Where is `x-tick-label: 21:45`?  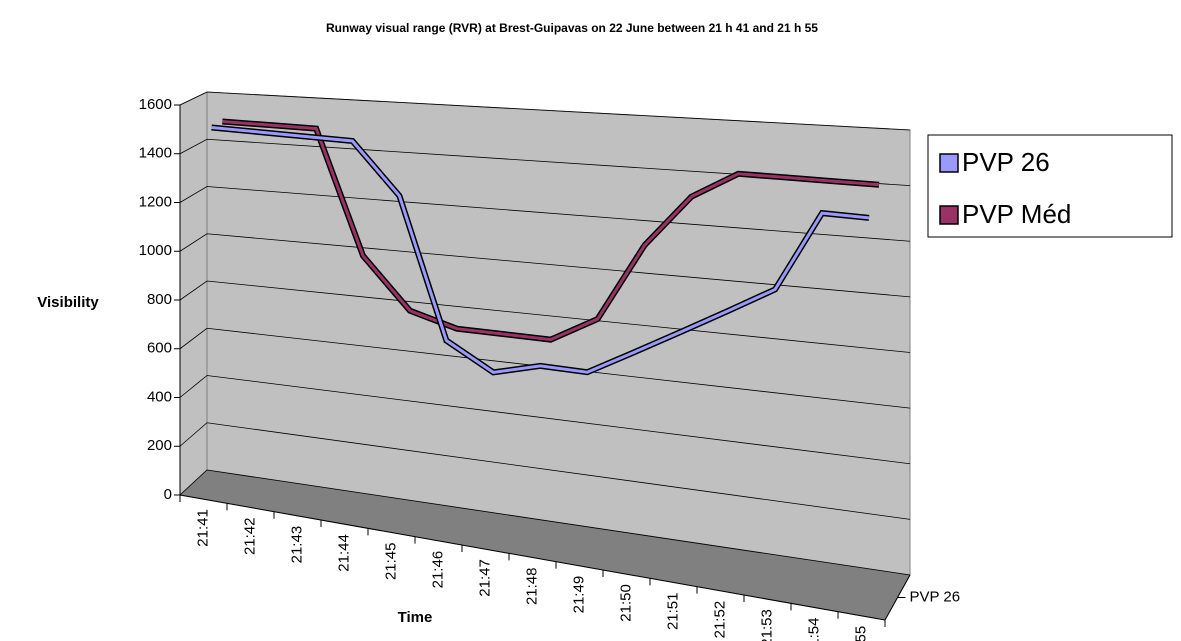
x-tick-label: 21:45 is located at coordinates (390, 562).